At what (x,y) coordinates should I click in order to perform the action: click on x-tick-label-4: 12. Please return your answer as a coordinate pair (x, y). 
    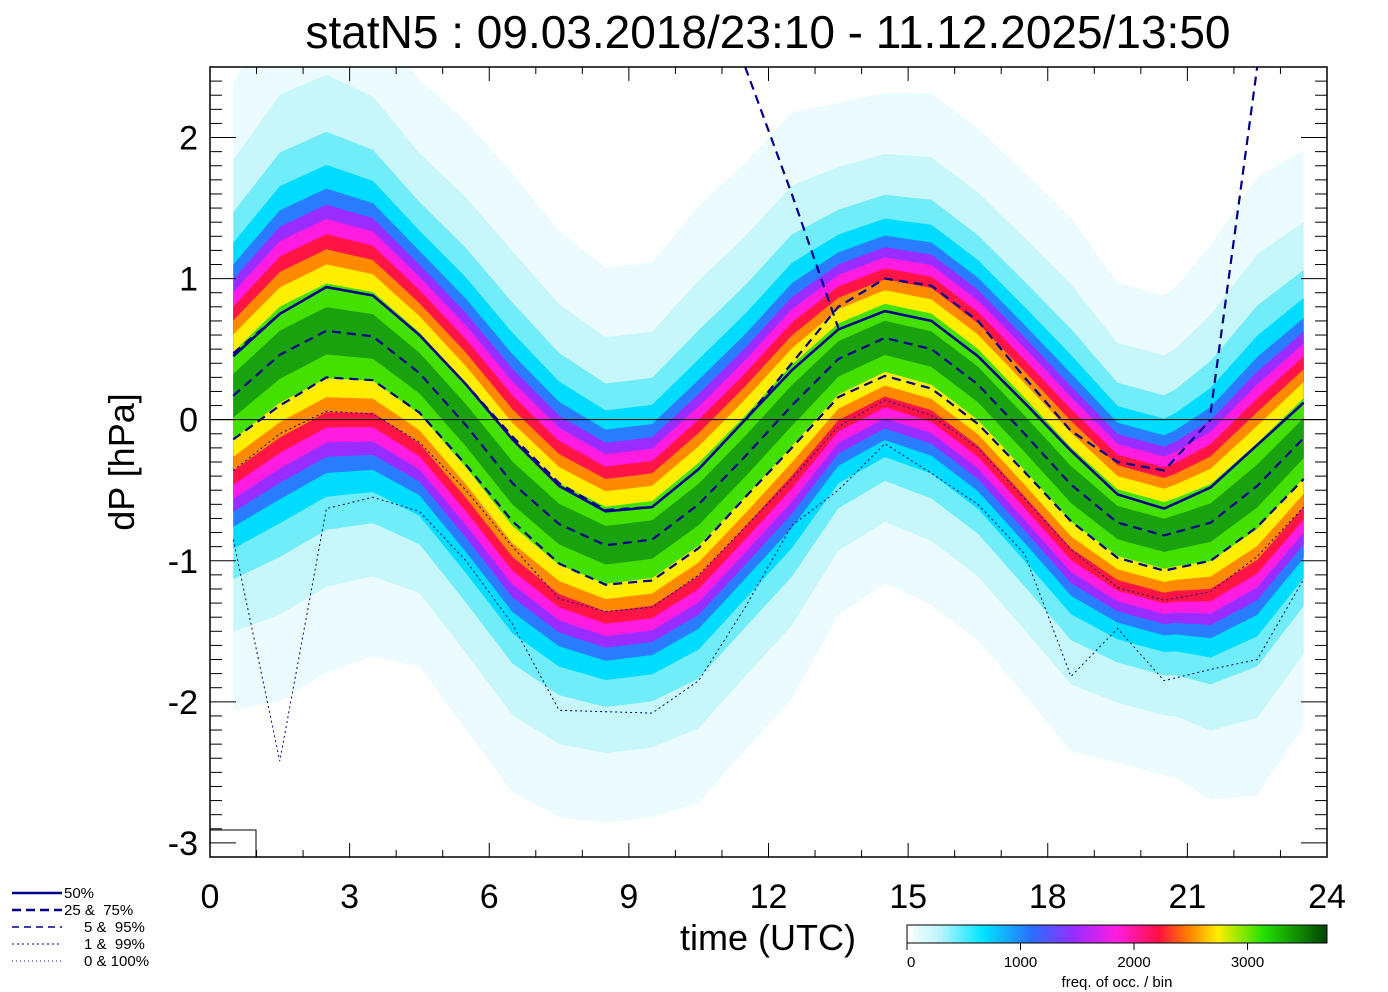
    Looking at the image, I should click on (769, 897).